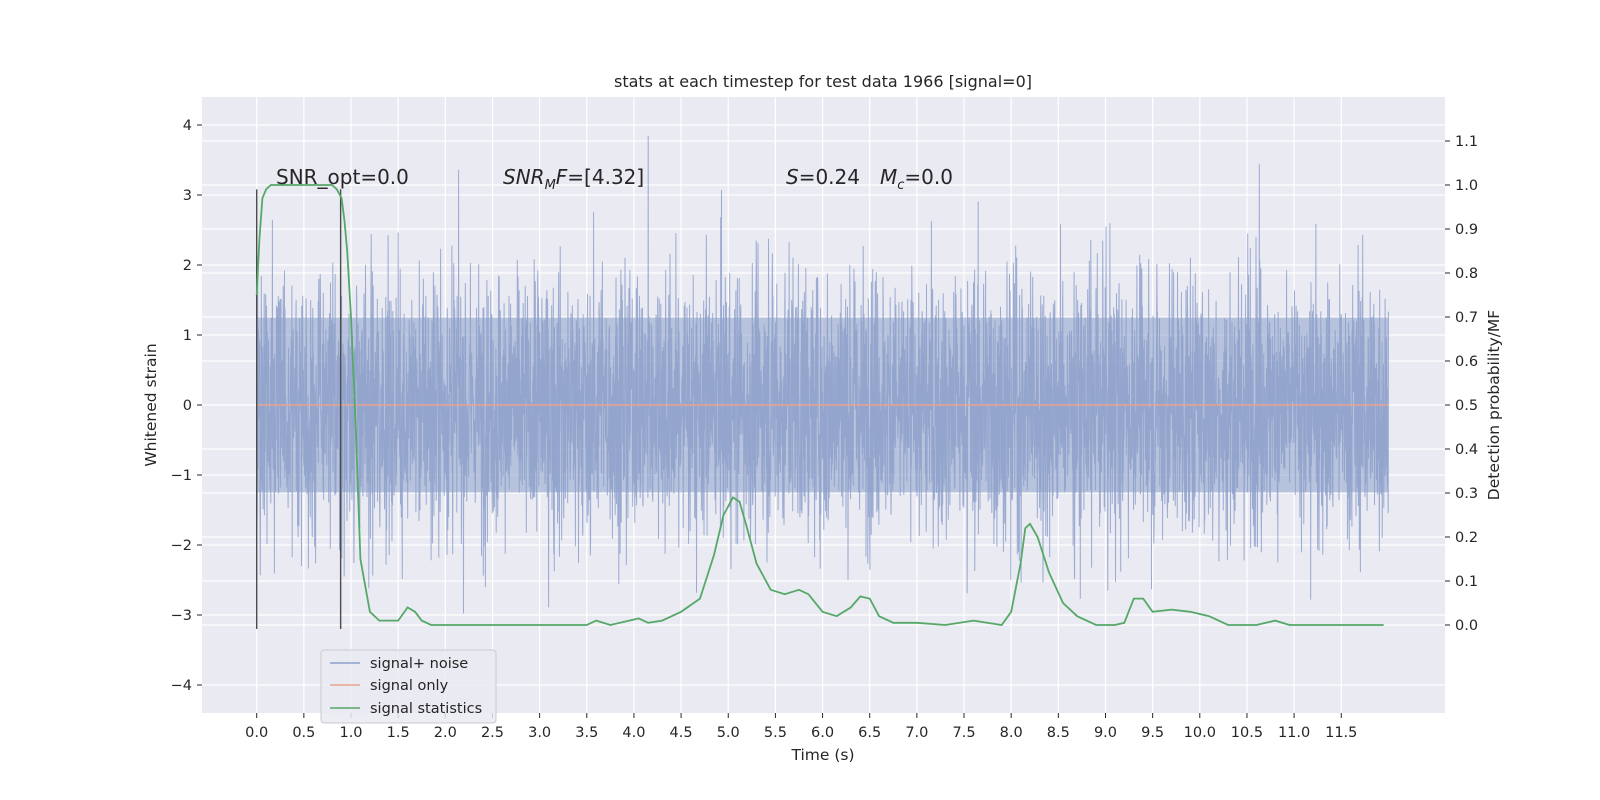  I want to click on legend-label-statistics: signal statistics, so click(426, 709).